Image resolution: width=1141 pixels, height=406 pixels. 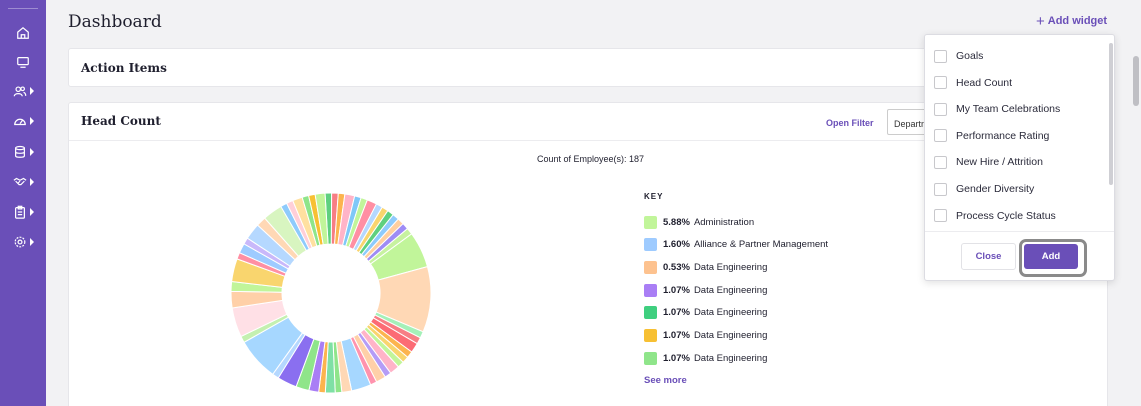 I want to click on add-widget-label: Add widget, so click(x=1077, y=21).